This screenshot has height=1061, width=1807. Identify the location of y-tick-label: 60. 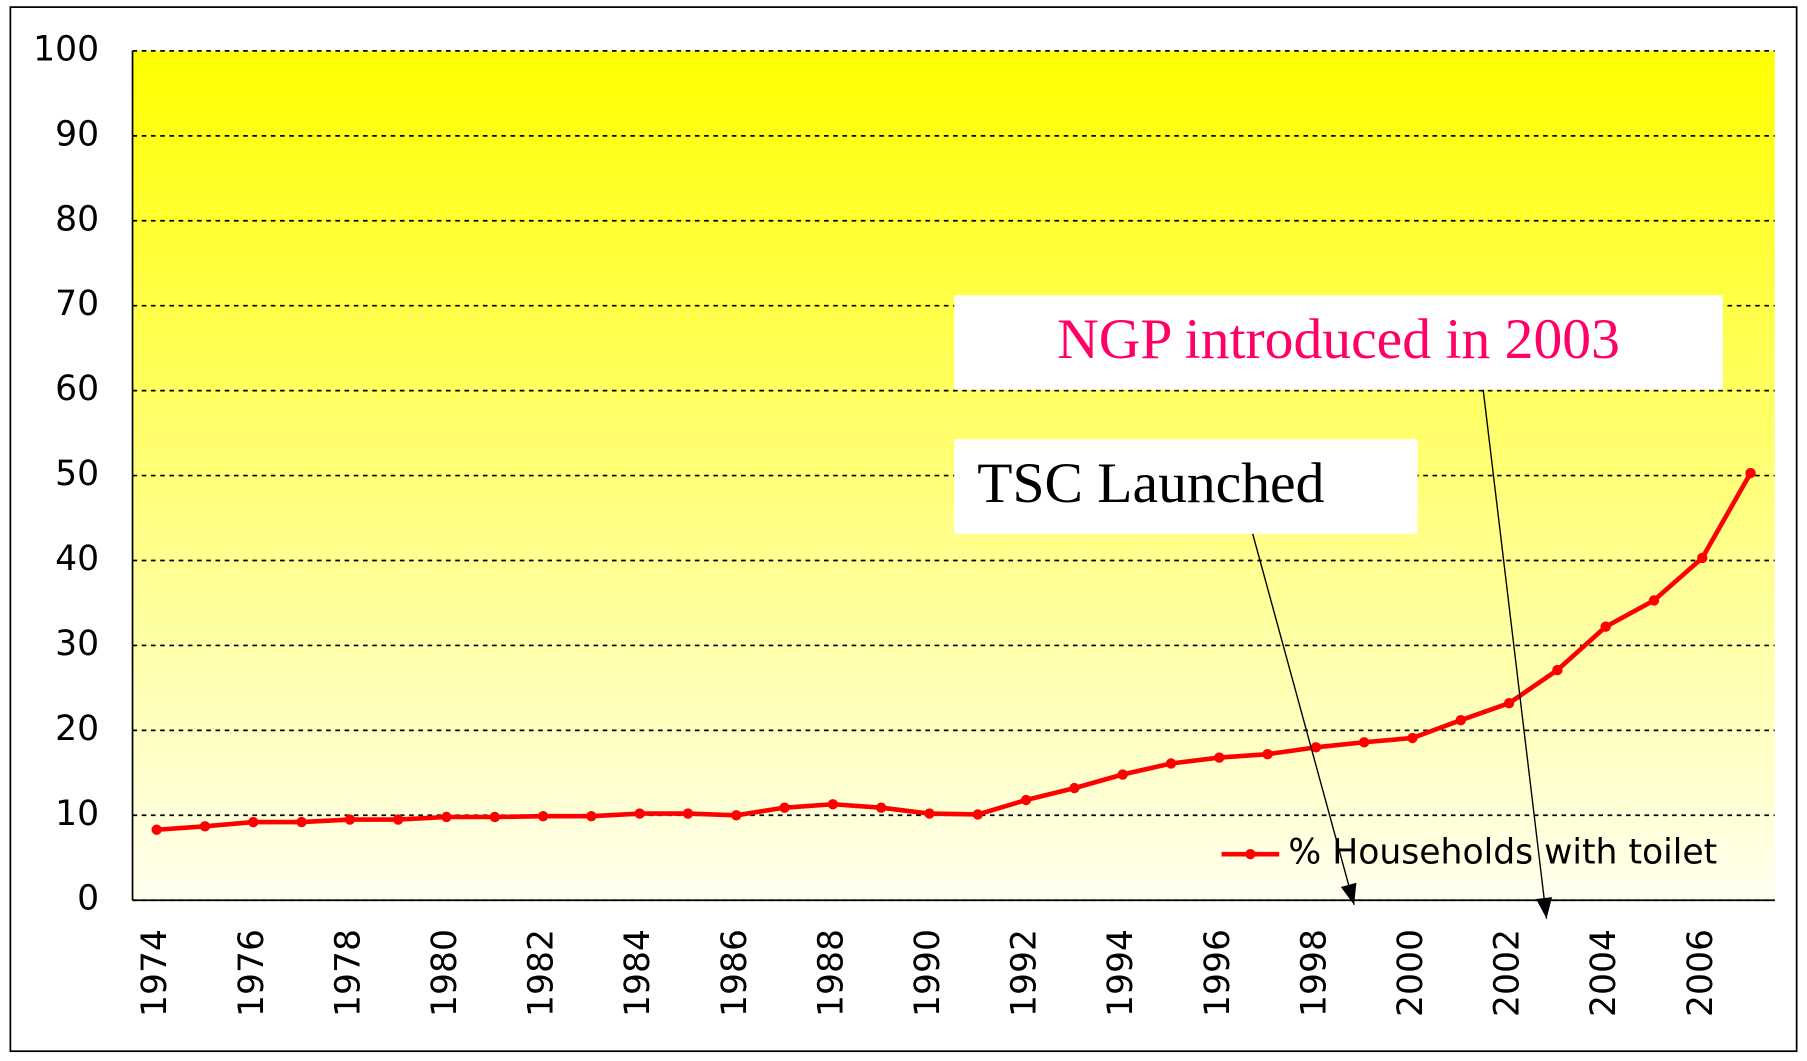
(77, 389).